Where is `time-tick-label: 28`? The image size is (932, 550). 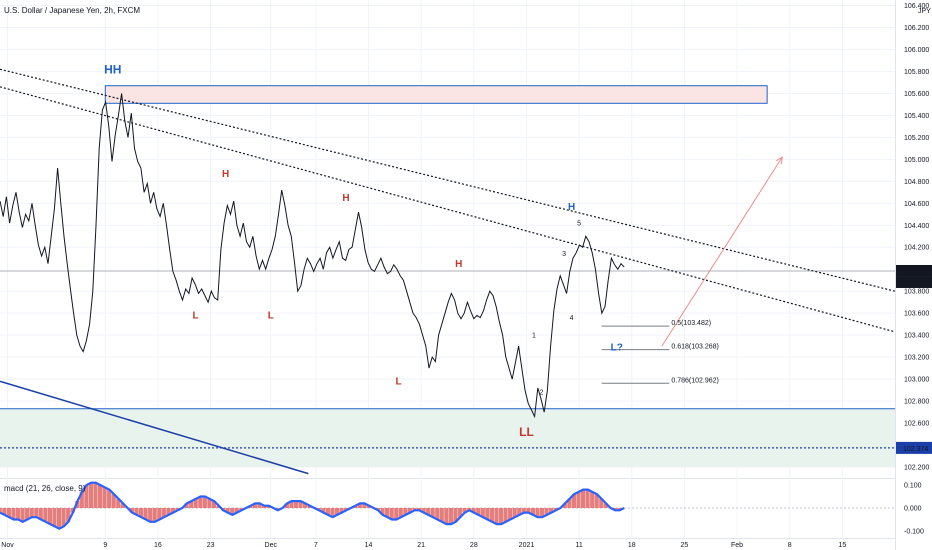
time-tick-label: 28 is located at coordinates (474, 545).